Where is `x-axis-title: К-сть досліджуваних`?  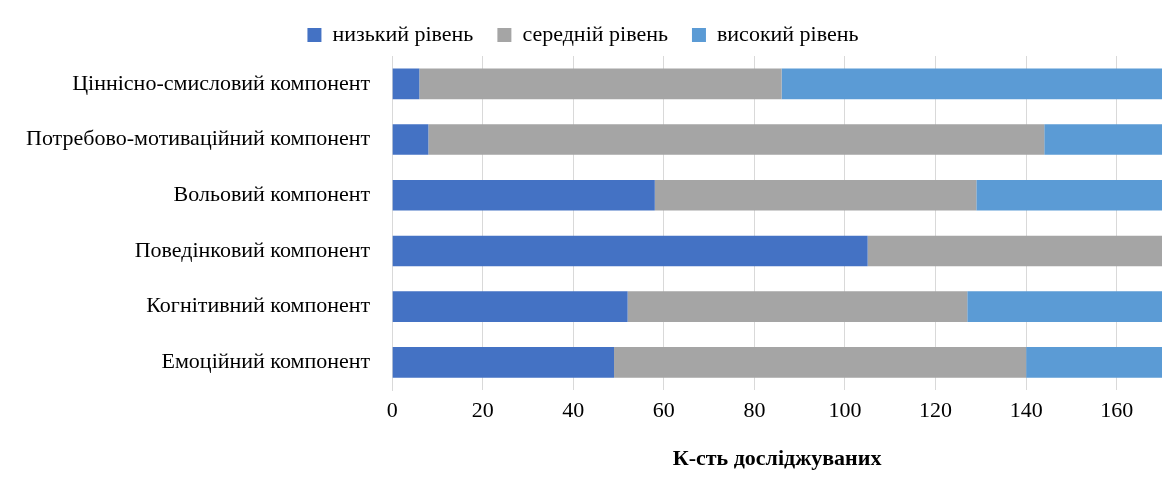
x-axis-title: К-сть досліджуваних is located at coordinates (777, 458).